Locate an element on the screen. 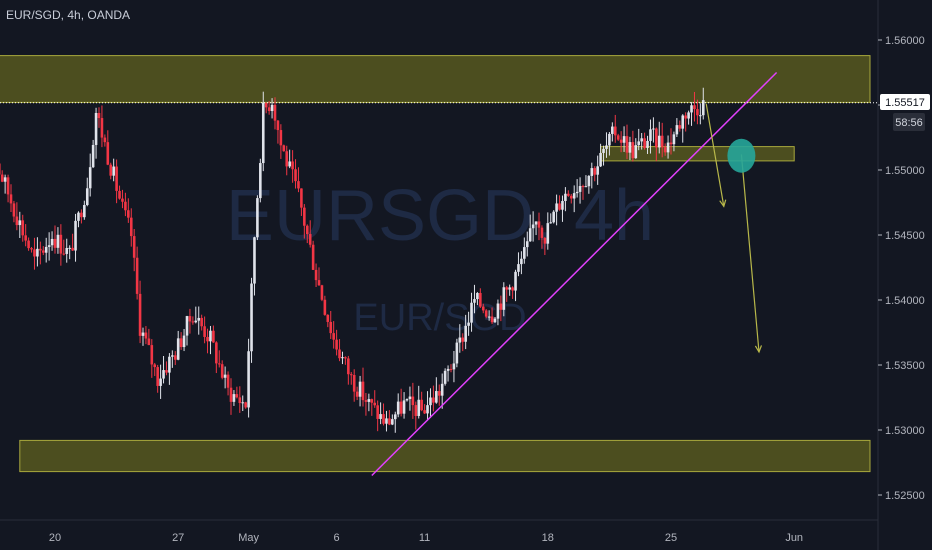 Image resolution: width=932 pixels, height=550 pixels. time-tick-label: Jun is located at coordinates (794, 538).